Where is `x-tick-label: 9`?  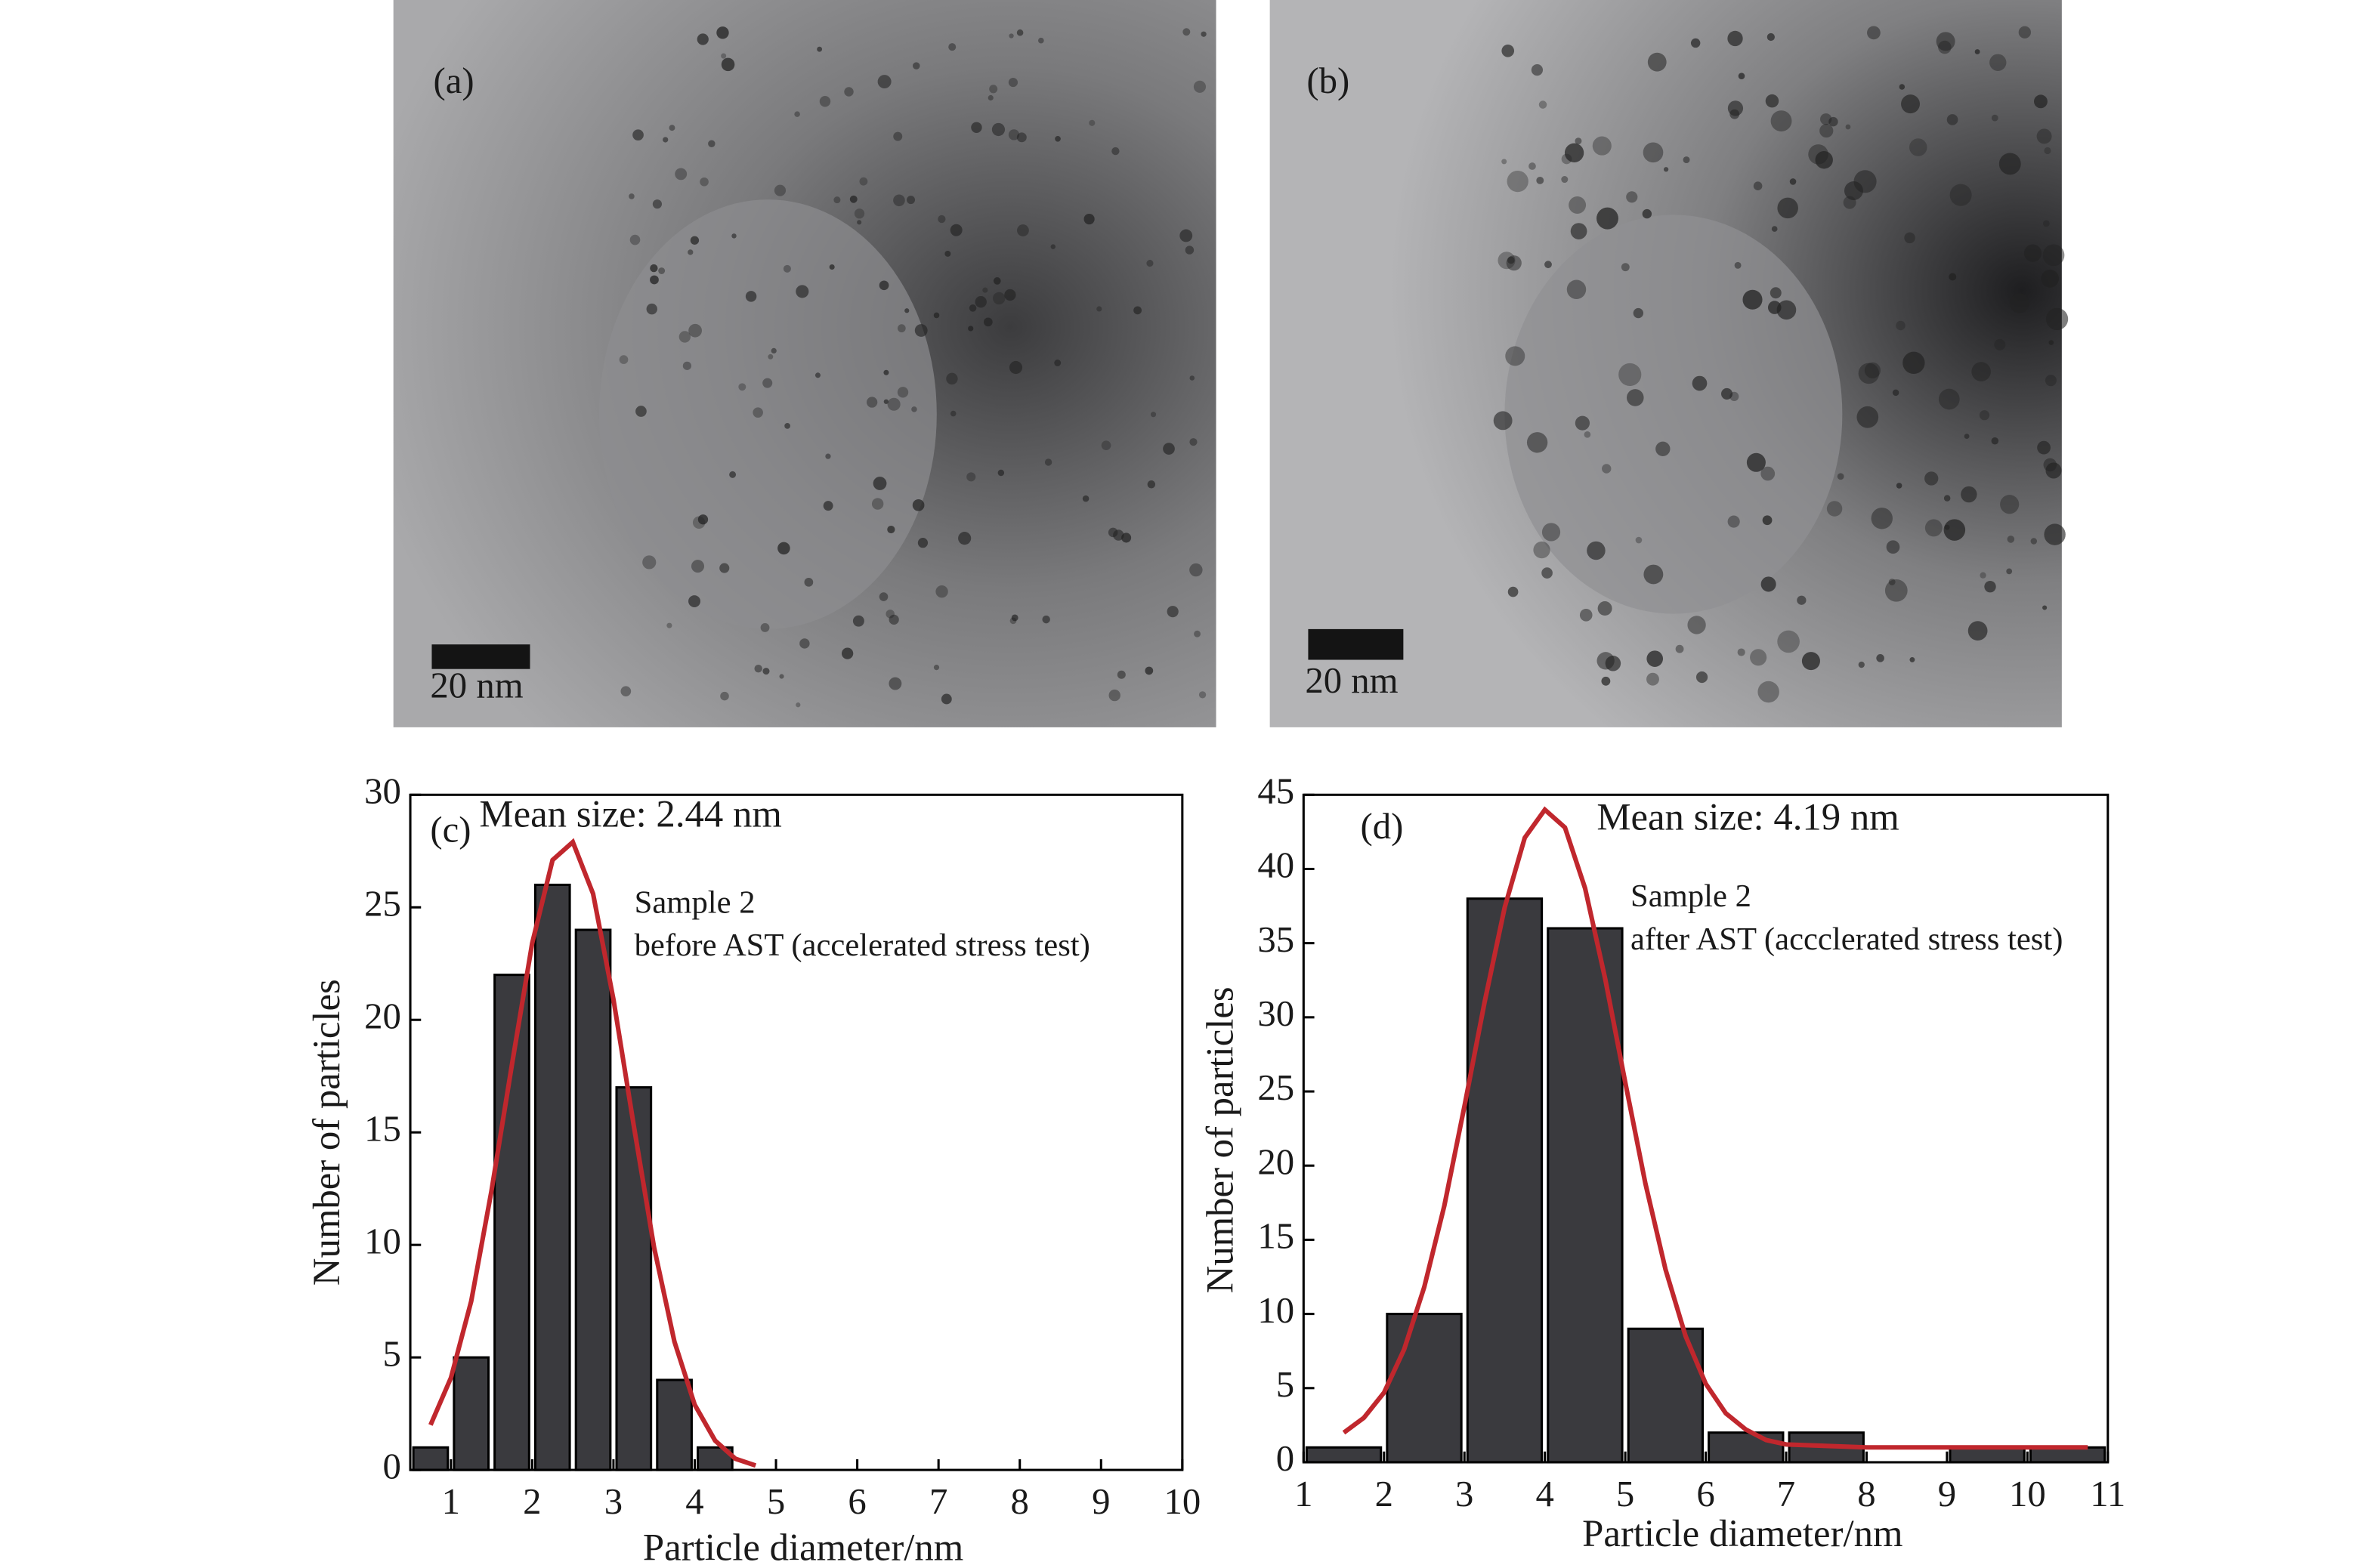
x-tick-label: 9 is located at coordinates (1101, 1501).